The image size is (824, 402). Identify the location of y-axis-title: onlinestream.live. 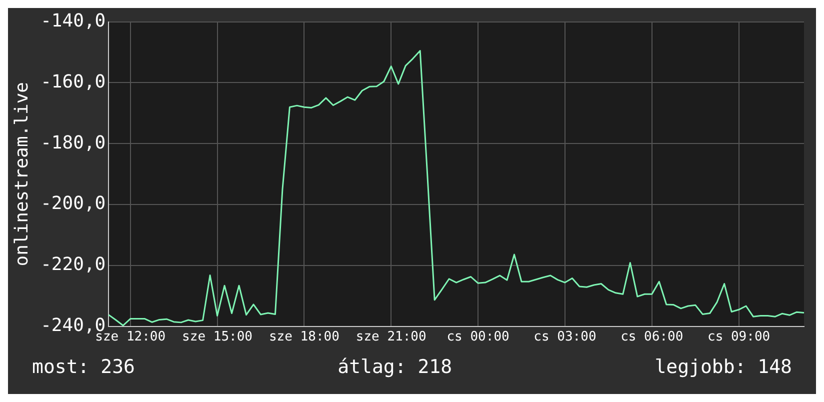
(21, 174).